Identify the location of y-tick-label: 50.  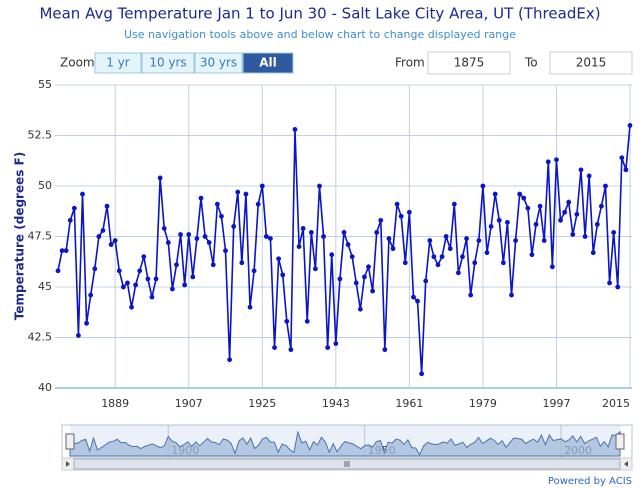
(45, 185).